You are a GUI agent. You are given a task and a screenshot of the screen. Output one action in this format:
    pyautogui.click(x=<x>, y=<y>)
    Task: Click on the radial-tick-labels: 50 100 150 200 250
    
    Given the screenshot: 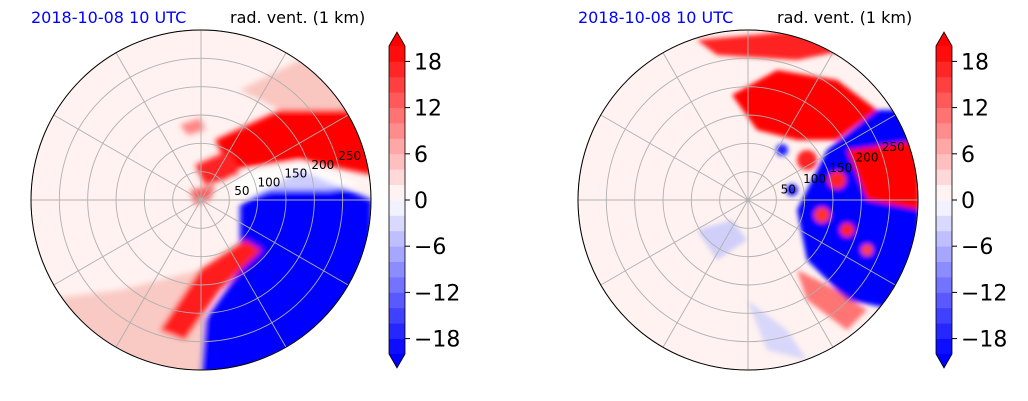 What is the action you would take?
    pyautogui.click(x=297, y=173)
    